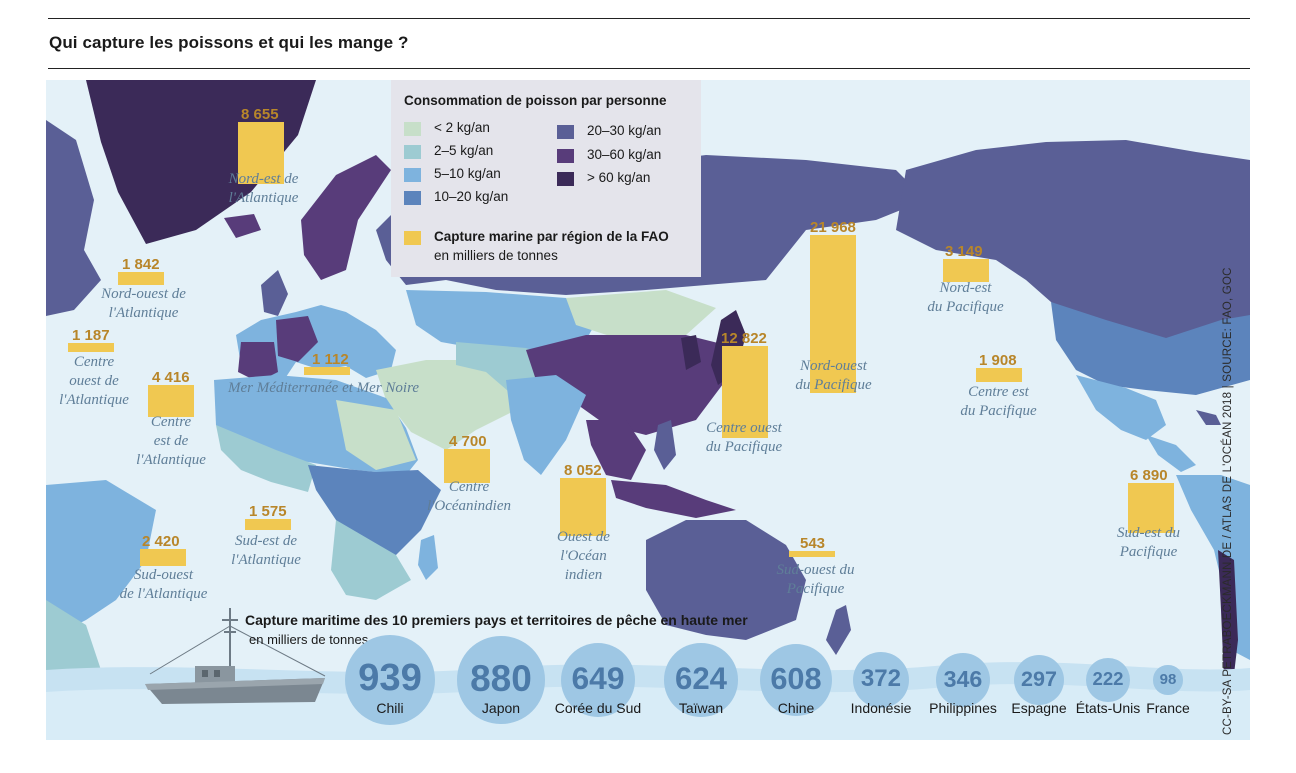  I want to click on fao-value: 2 420, so click(161, 541).